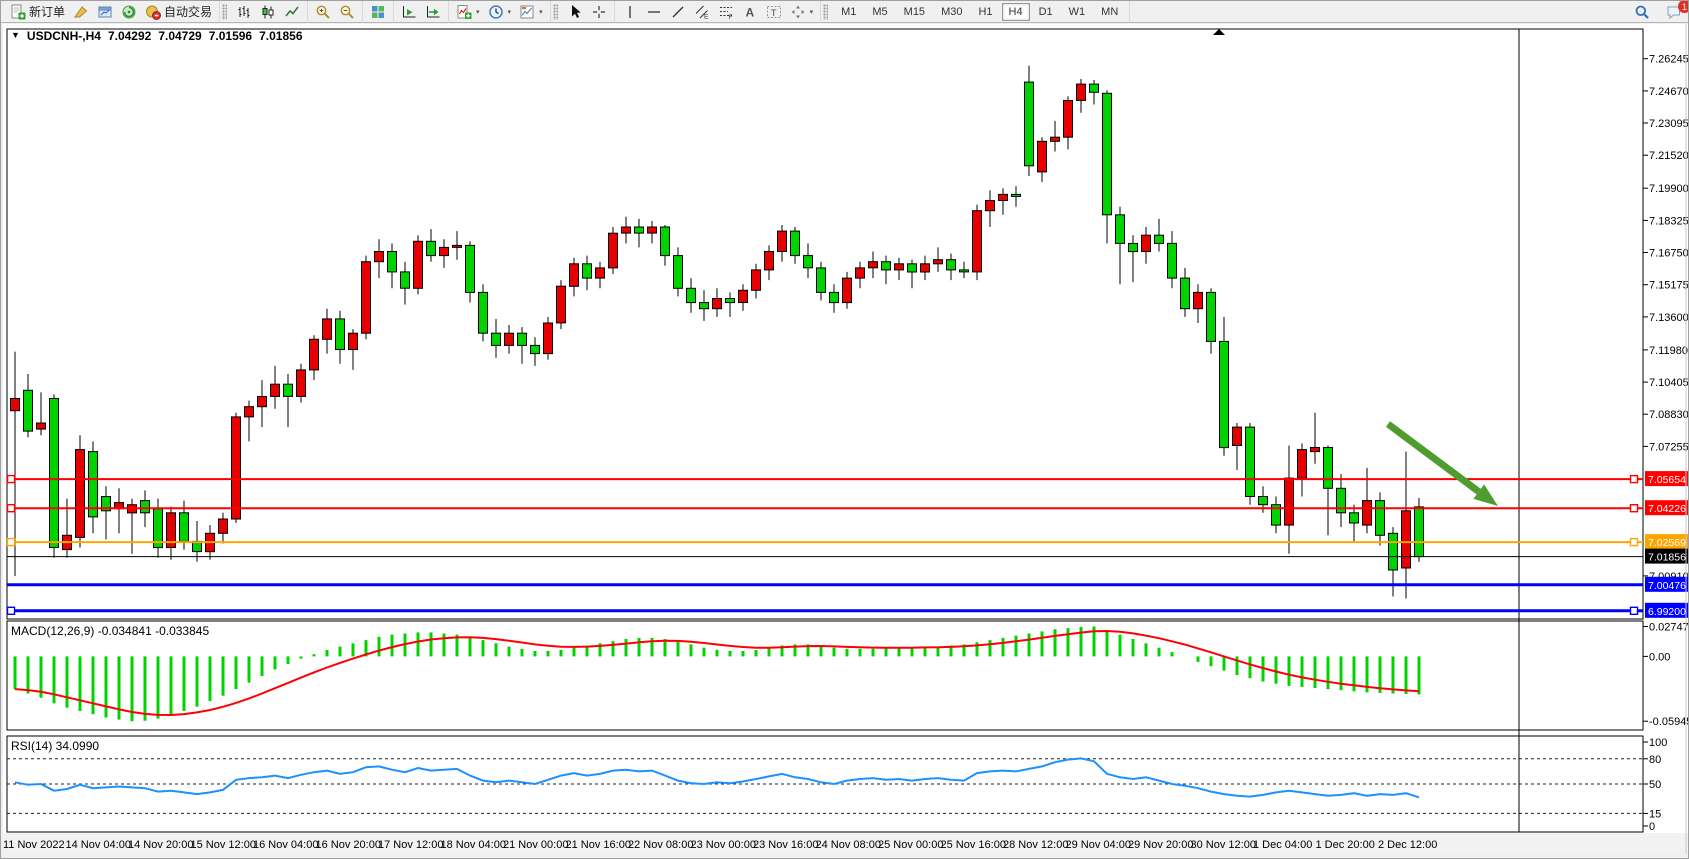 Image resolution: width=1689 pixels, height=859 pixels. I want to click on rsi-tick-label: 0, so click(1652, 827).